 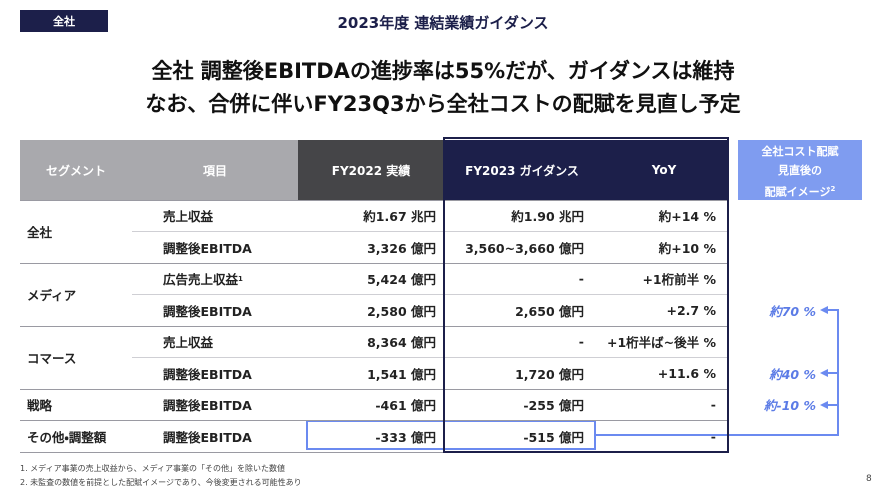 I want to click on side-title: 見直後の, so click(x=800, y=170).